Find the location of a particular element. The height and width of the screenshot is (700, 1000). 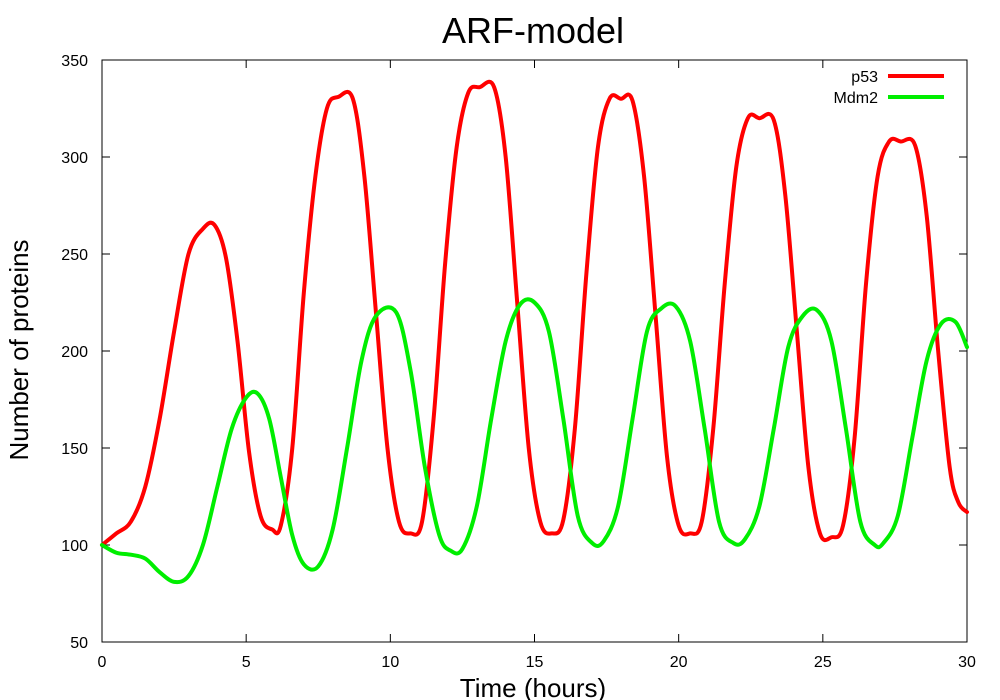

y-tick-label: 150 is located at coordinates (74, 449).